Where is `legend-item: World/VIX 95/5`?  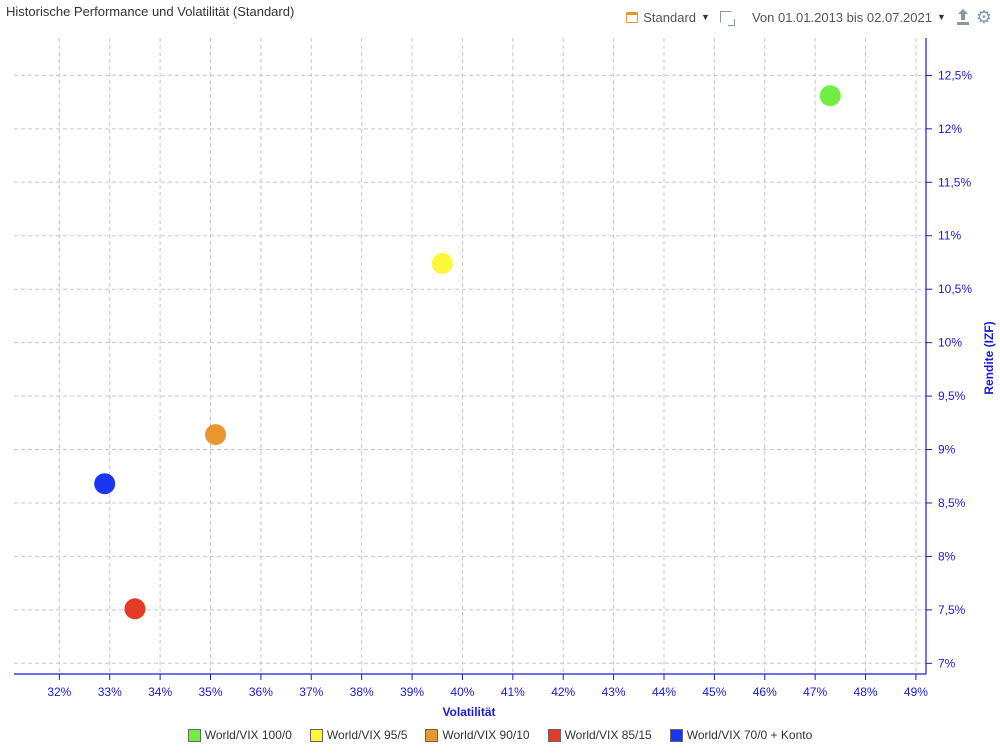 legend-item: World/VIX 95/5 is located at coordinates (358, 735).